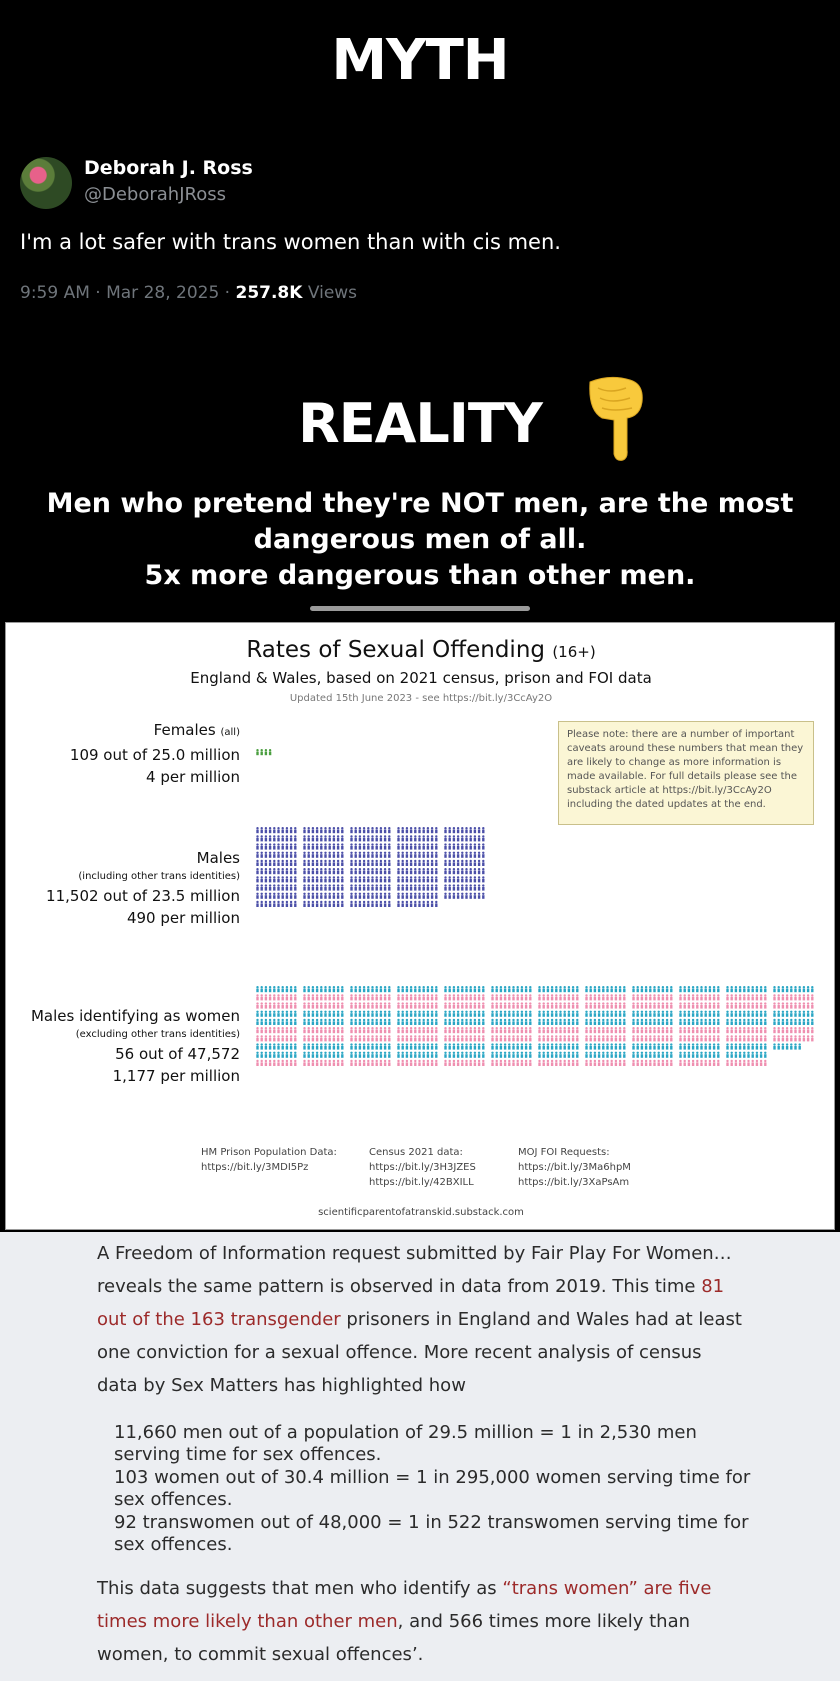  Describe the element at coordinates (128, 293) in the screenshot. I see `tweet-time: 9:59 AM · Mar 28, 2025 ·` at that location.